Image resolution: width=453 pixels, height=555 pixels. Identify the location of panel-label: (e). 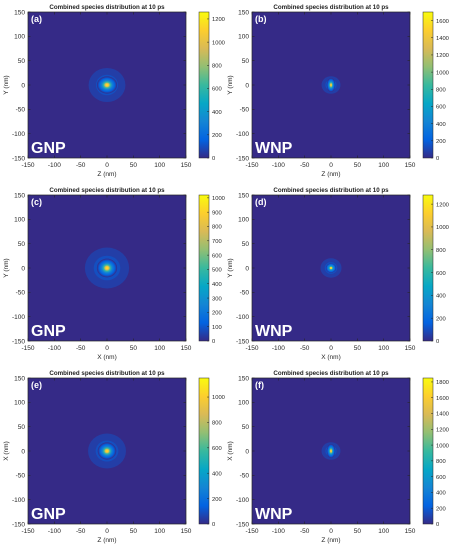
(36, 385).